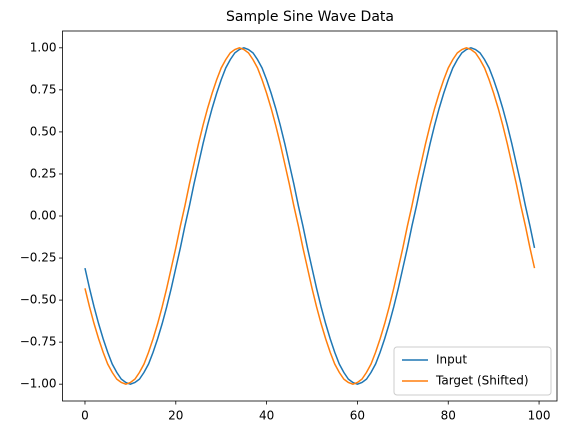 The width and height of the screenshot is (568, 435). What do you see at coordinates (43, 131) in the screenshot?
I see `y-tick-label: 0.50` at bounding box center [43, 131].